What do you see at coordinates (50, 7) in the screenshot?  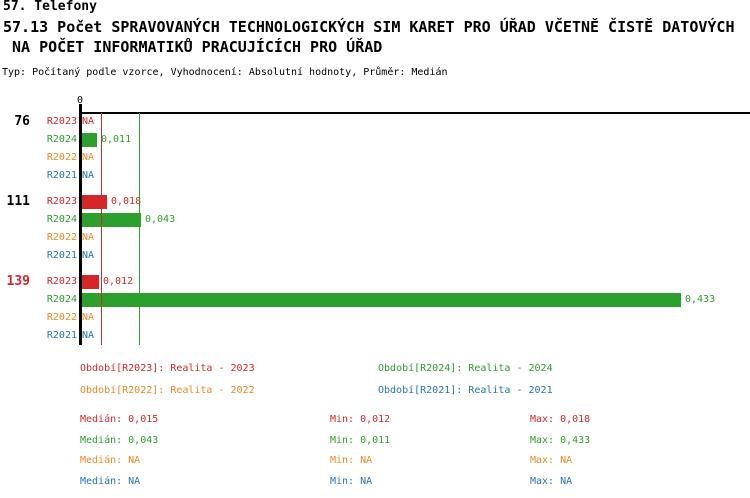 I see `section-title: 57. Telefony` at bounding box center [50, 7].